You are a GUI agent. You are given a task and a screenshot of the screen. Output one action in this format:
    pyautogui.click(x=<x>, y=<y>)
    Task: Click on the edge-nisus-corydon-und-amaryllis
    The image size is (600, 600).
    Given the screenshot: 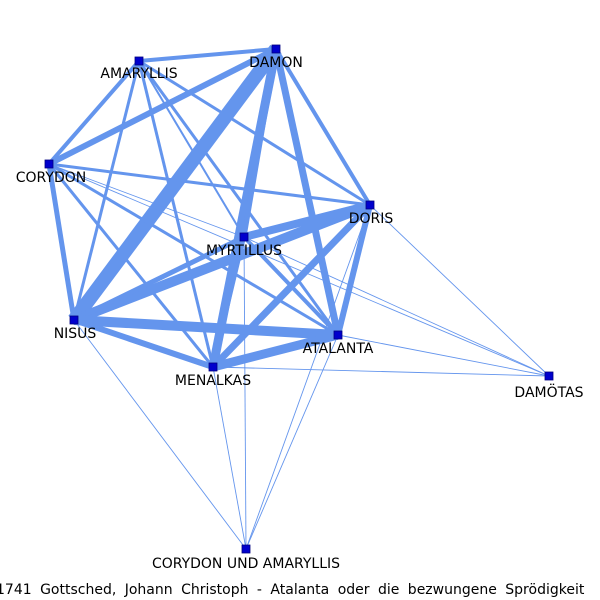 What is the action you would take?
    pyautogui.click(x=160, y=434)
    